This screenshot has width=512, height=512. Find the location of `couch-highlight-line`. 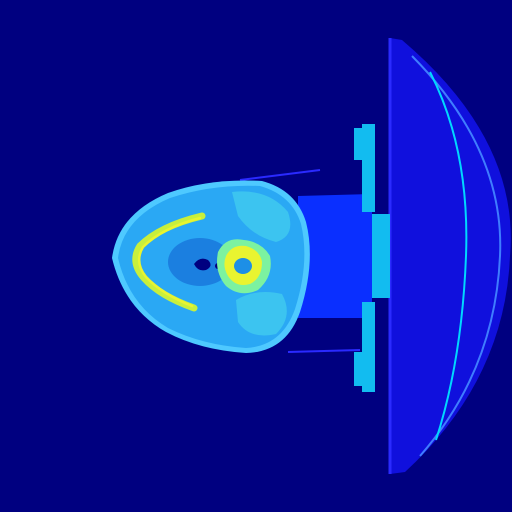

couch-highlight-line is located at coordinates (448, 256).